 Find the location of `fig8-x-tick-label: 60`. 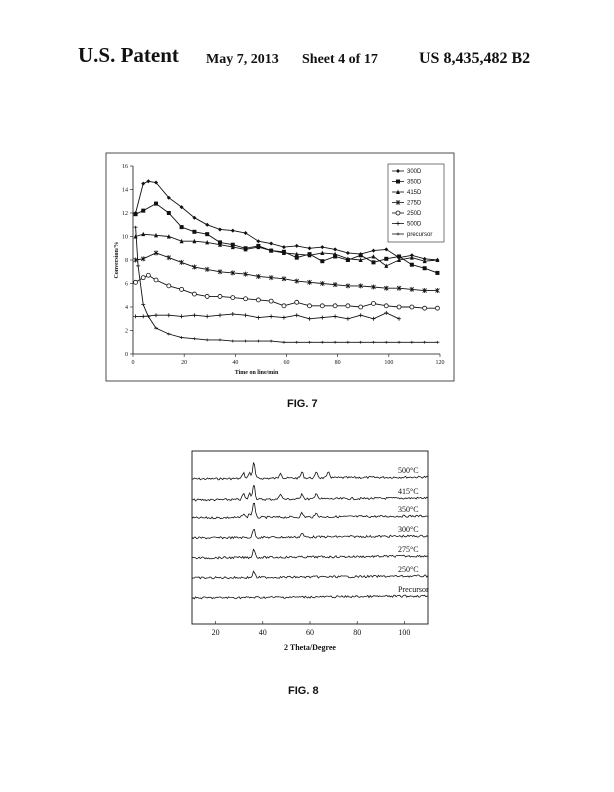

fig8-x-tick-label: 60 is located at coordinates (310, 632).